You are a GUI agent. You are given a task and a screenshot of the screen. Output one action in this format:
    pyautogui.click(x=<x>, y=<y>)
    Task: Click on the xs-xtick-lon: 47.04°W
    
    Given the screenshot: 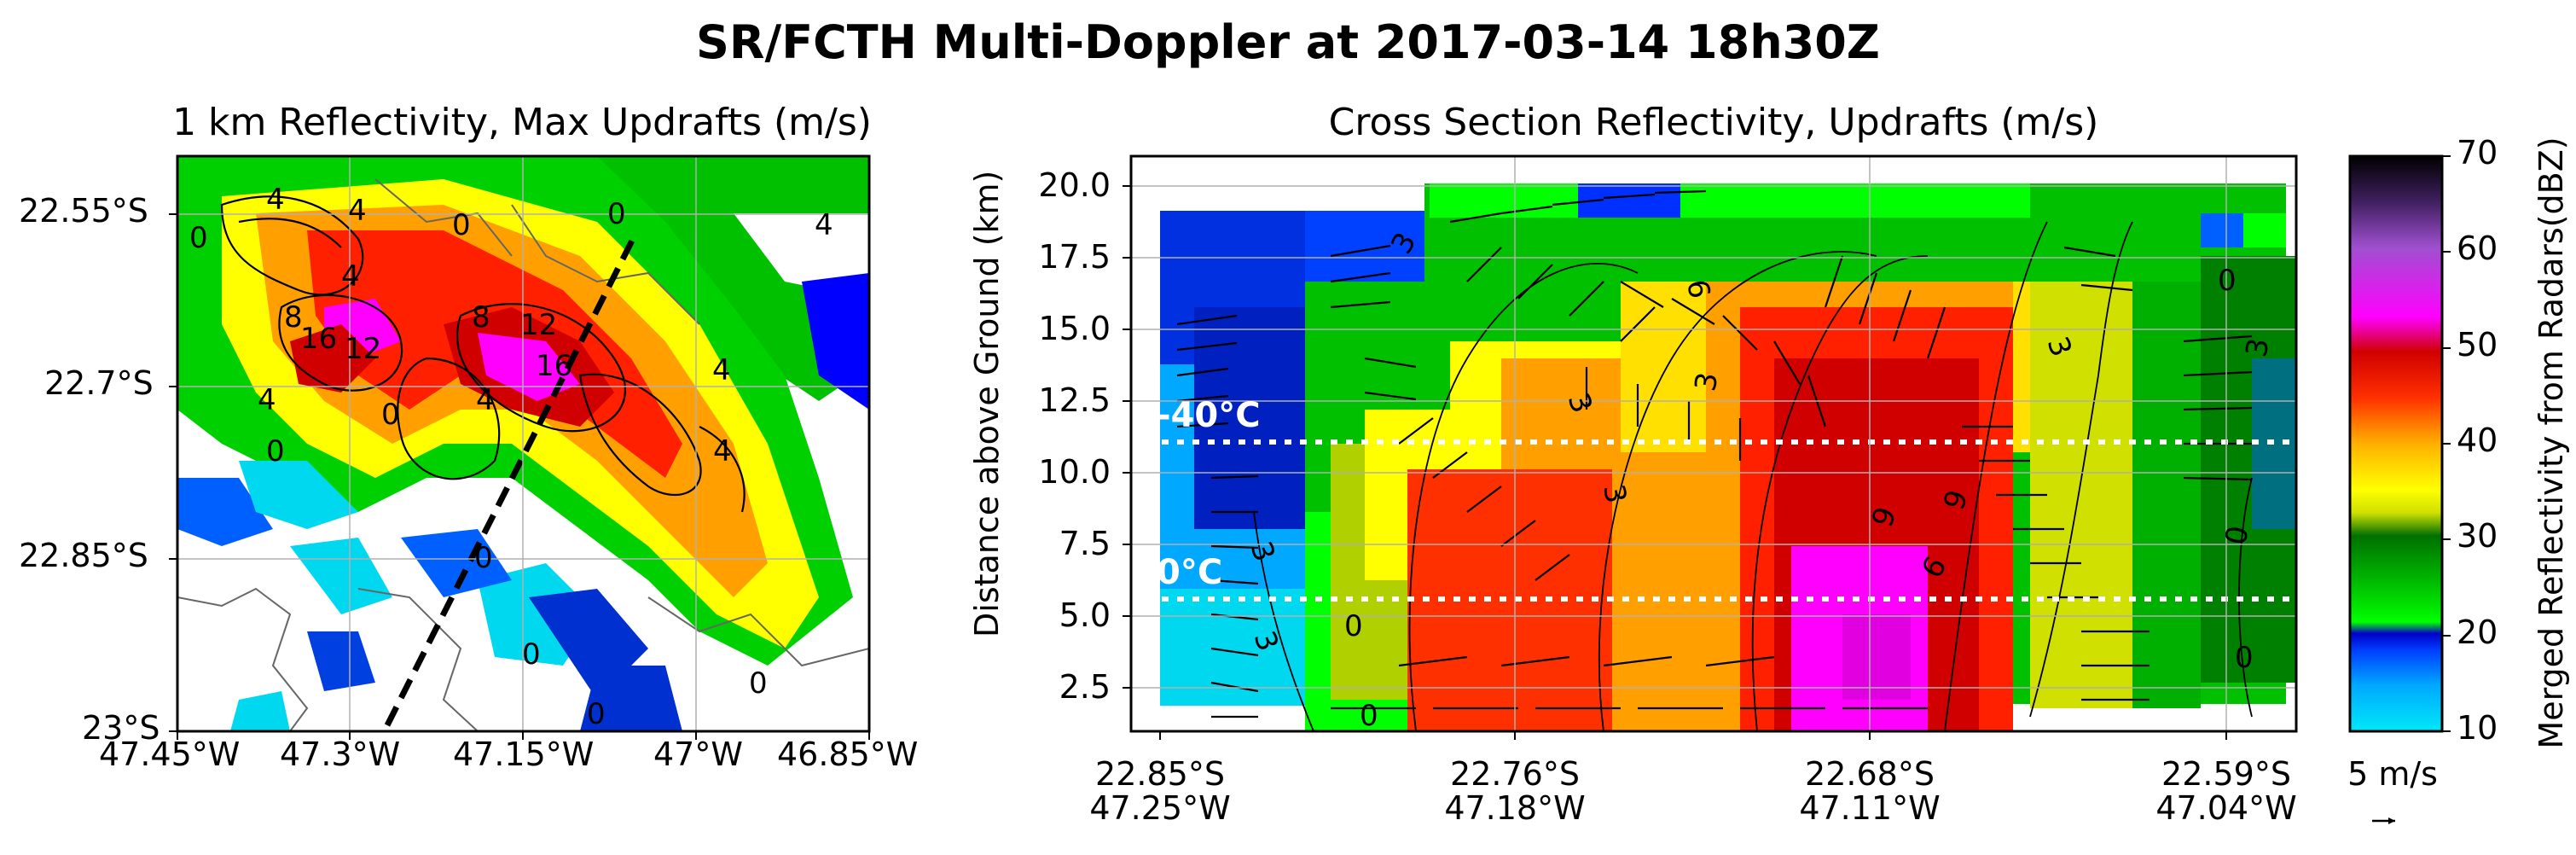 What is the action you would take?
    pyautogui.click(x=2226, y=807)
    